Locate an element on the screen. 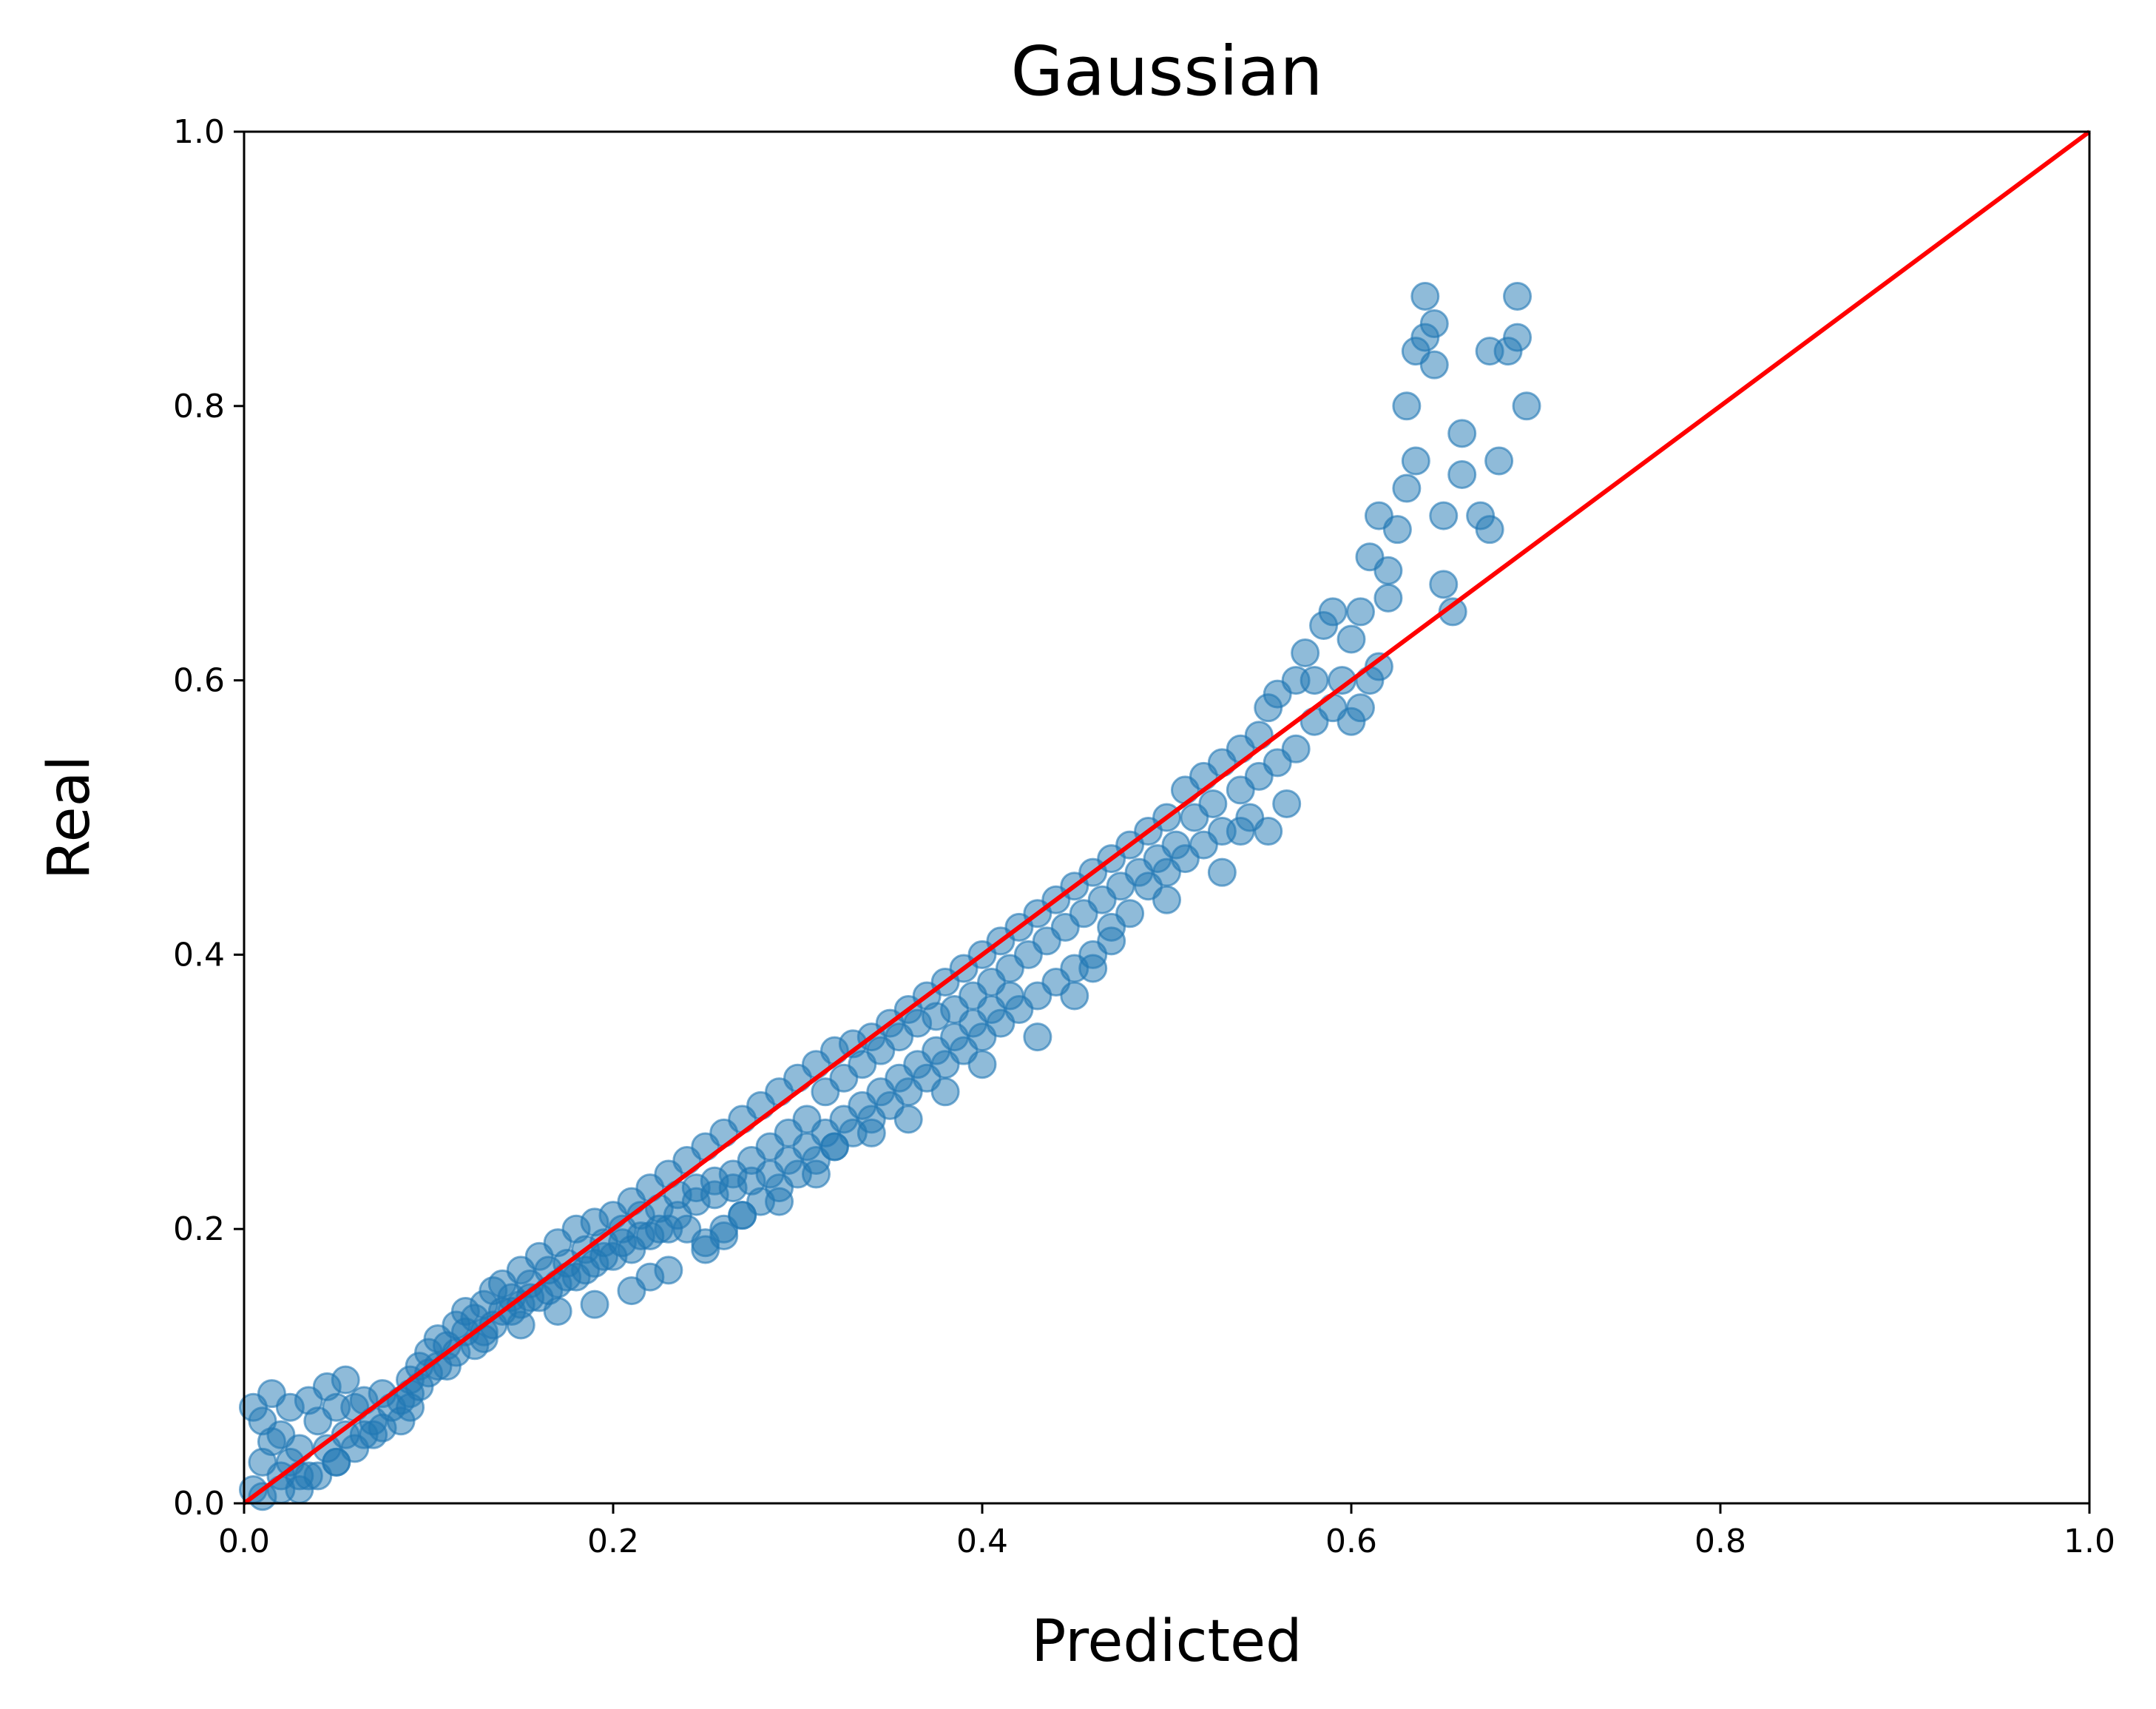  y-tick-label: 0.0 is located at coordinates (199, 1504).